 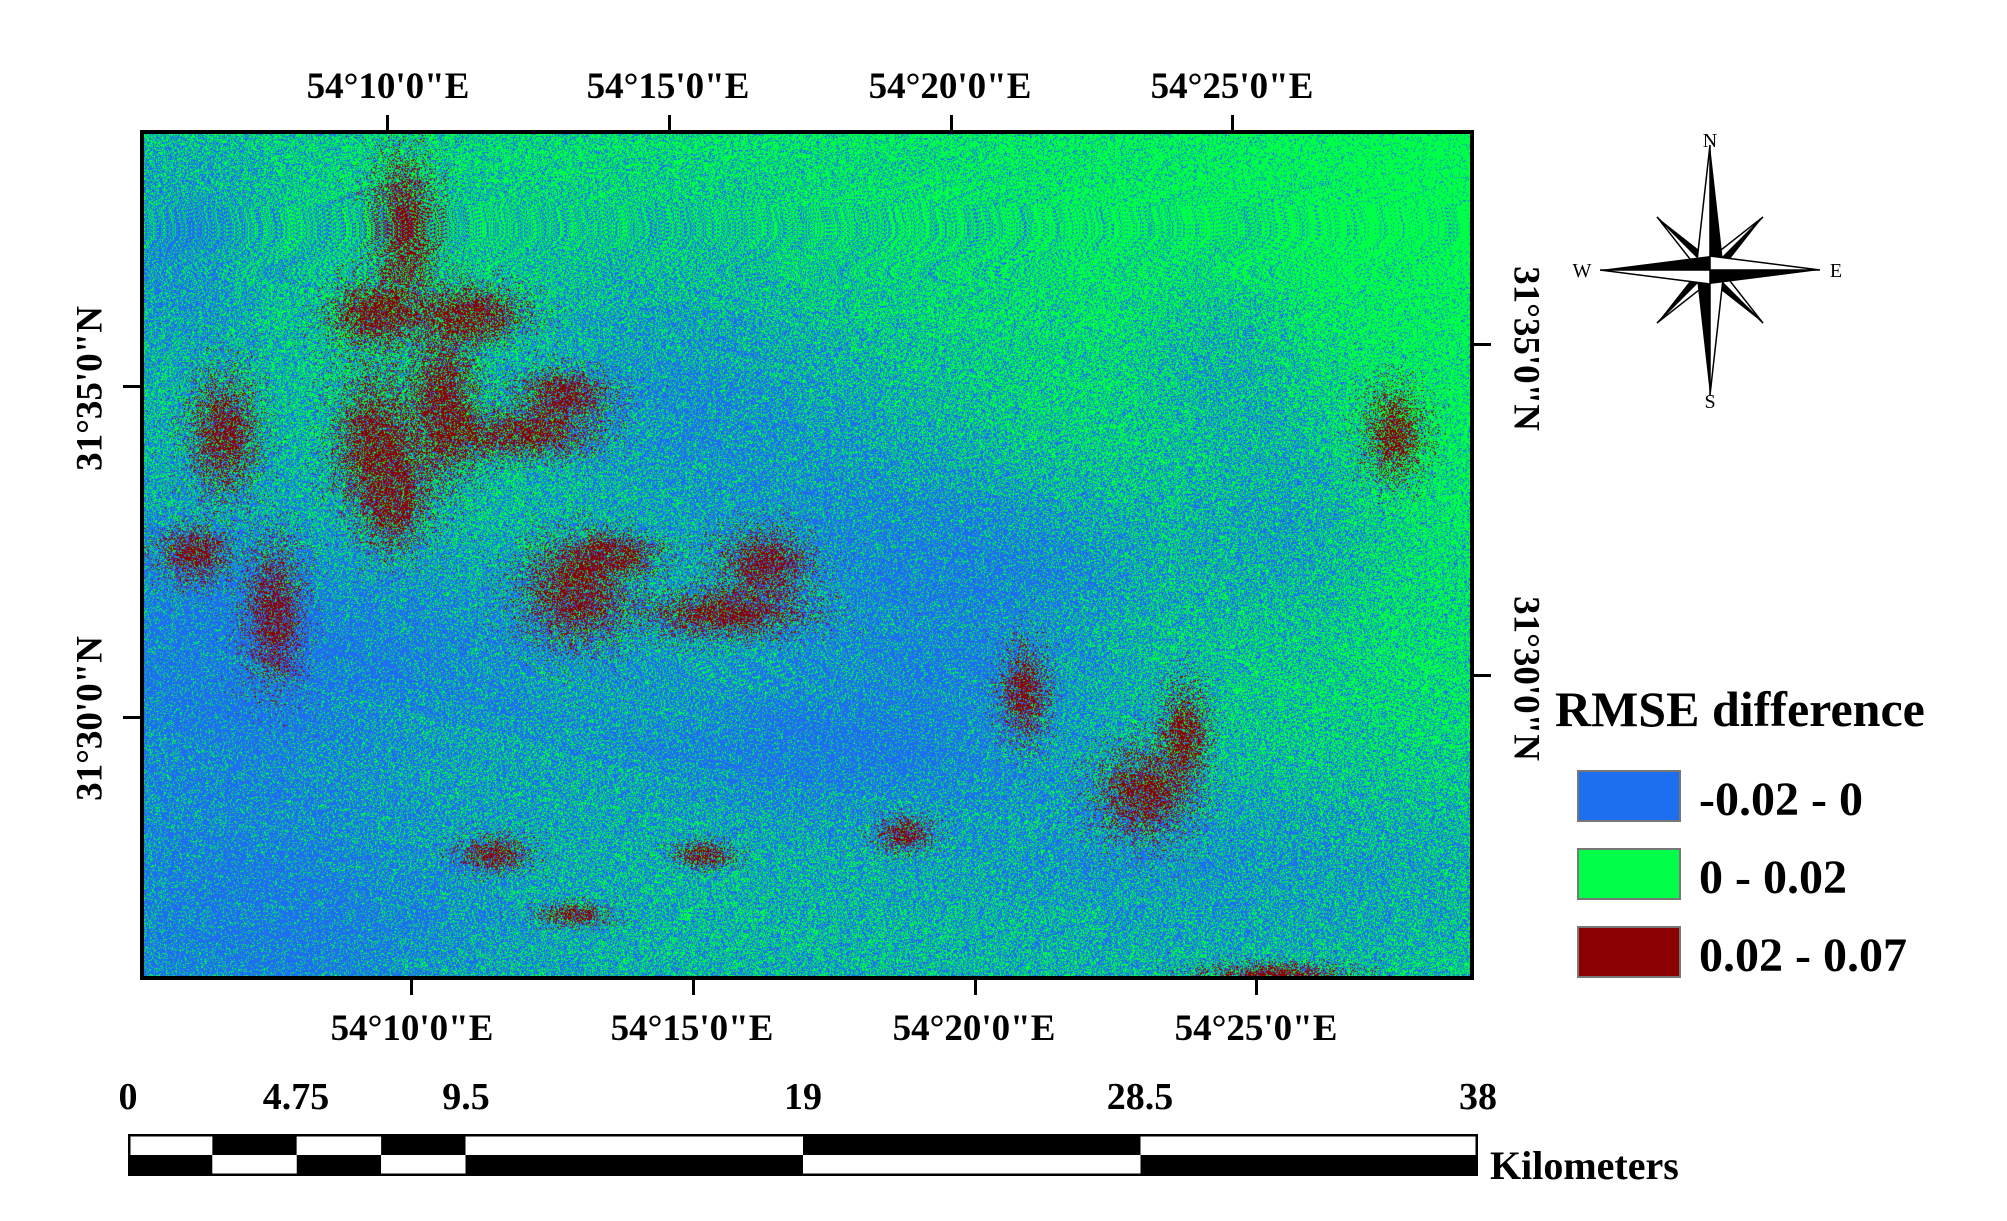 What do you see at coordinates (1584, 1165) in the screenshot?
I see `scale-unit-label: Kilometers` at bounding box center [1584, 1165].